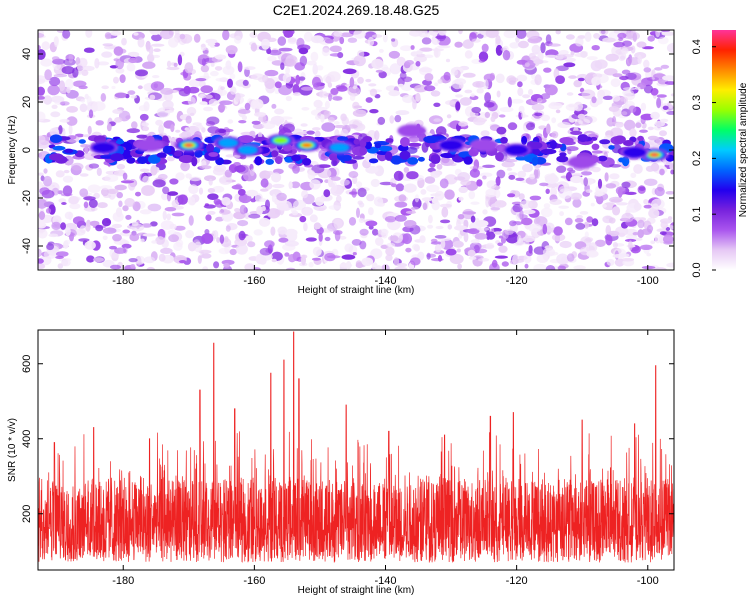 The width and height of the screenshot is (750, 600). I want to click on colorbar-ticks: 0.0 0.1 0.2 0.3 0.4, so click(703, 158).